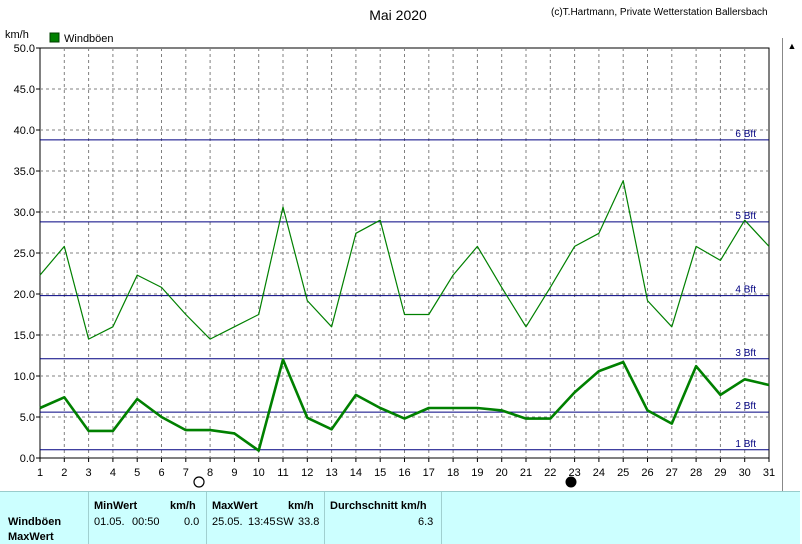 Image resolution: width=802 pixels, height=544 pixels. I want to click on beaufort-label: 3 Bft, so click(745, 353).